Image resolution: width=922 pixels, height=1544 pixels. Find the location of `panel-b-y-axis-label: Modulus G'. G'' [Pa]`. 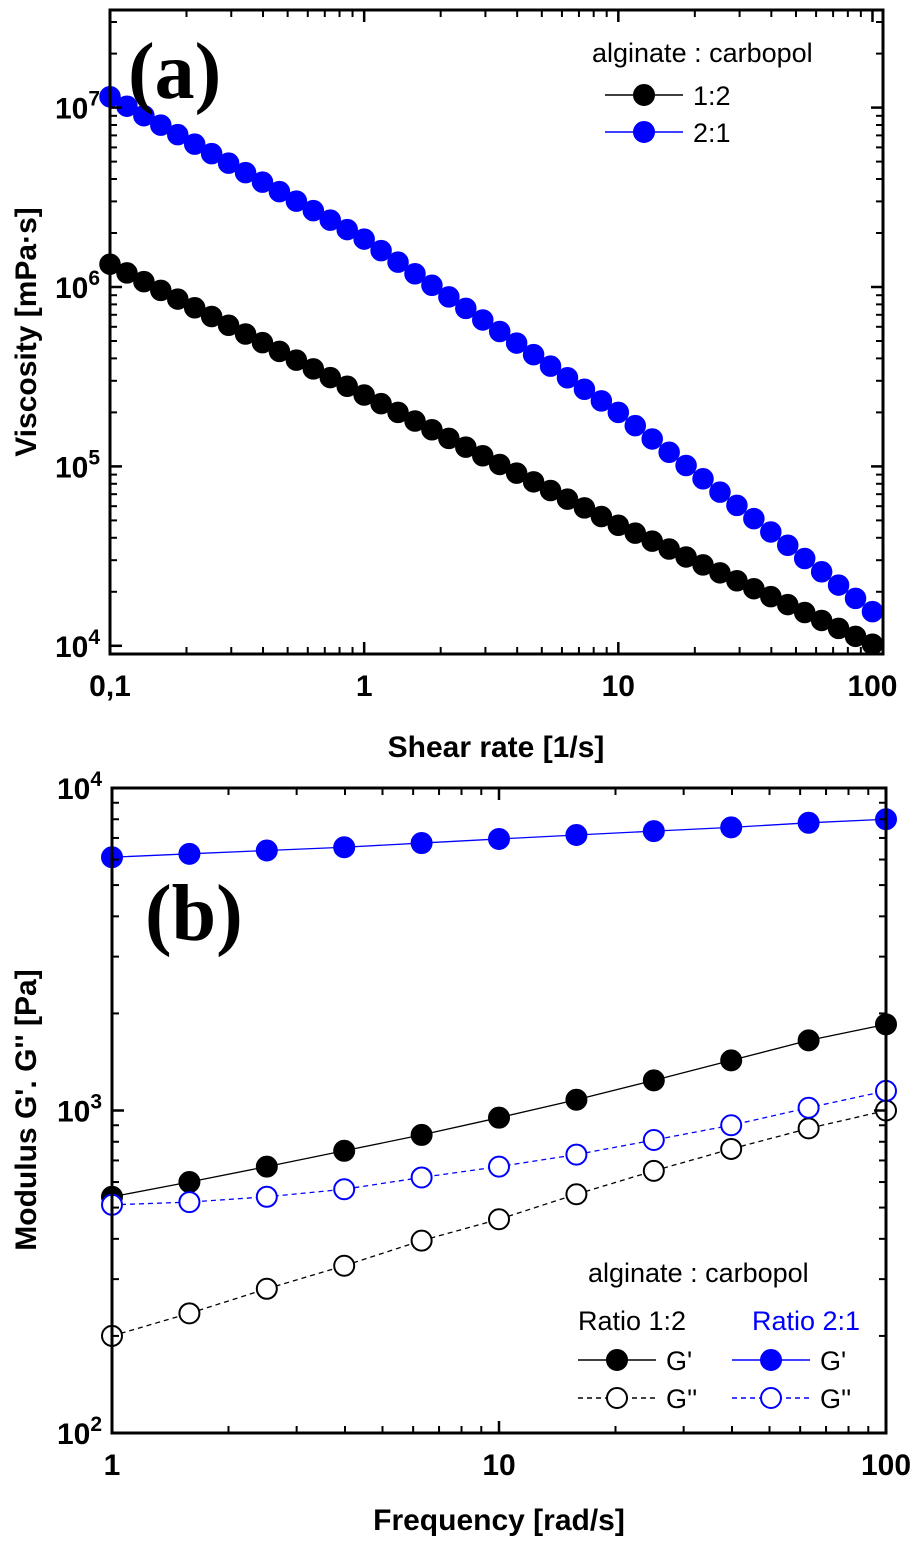

panel-b-y-axis-label: Modulus G'. G'' [Pa] is located at coordinates (26, 1109).